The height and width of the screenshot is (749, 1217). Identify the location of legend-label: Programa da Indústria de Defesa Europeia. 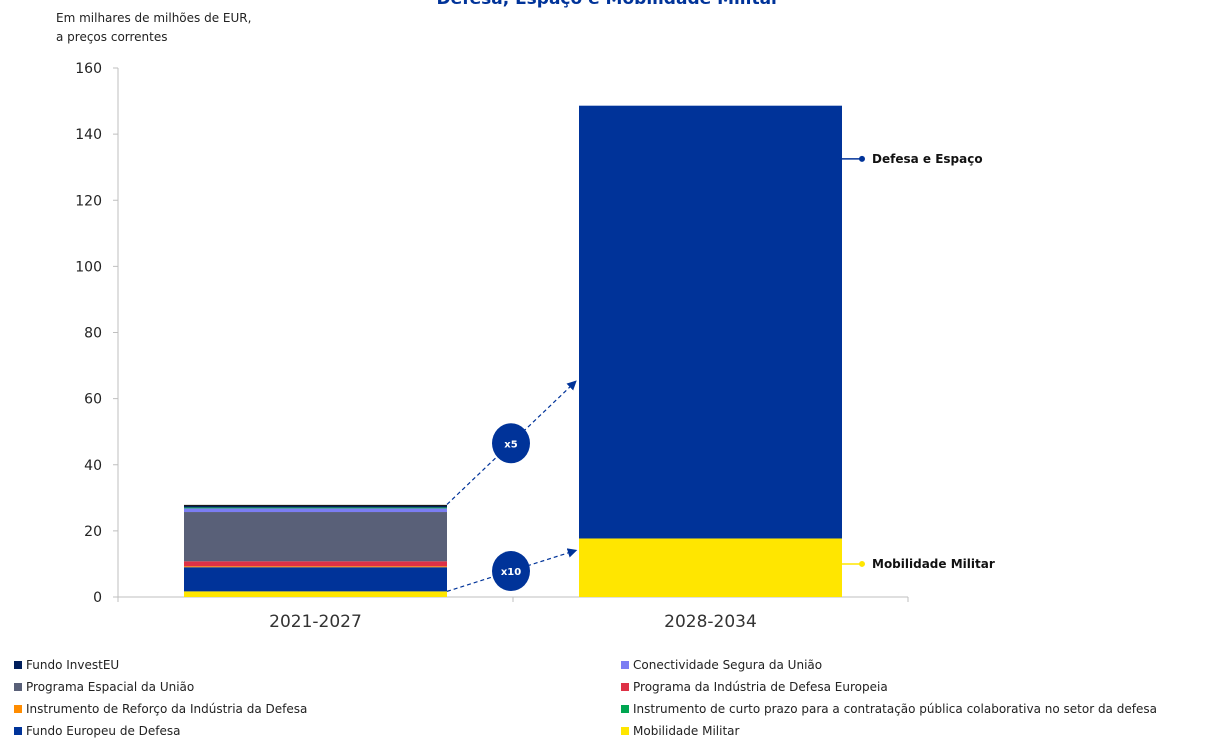
(760, 687).